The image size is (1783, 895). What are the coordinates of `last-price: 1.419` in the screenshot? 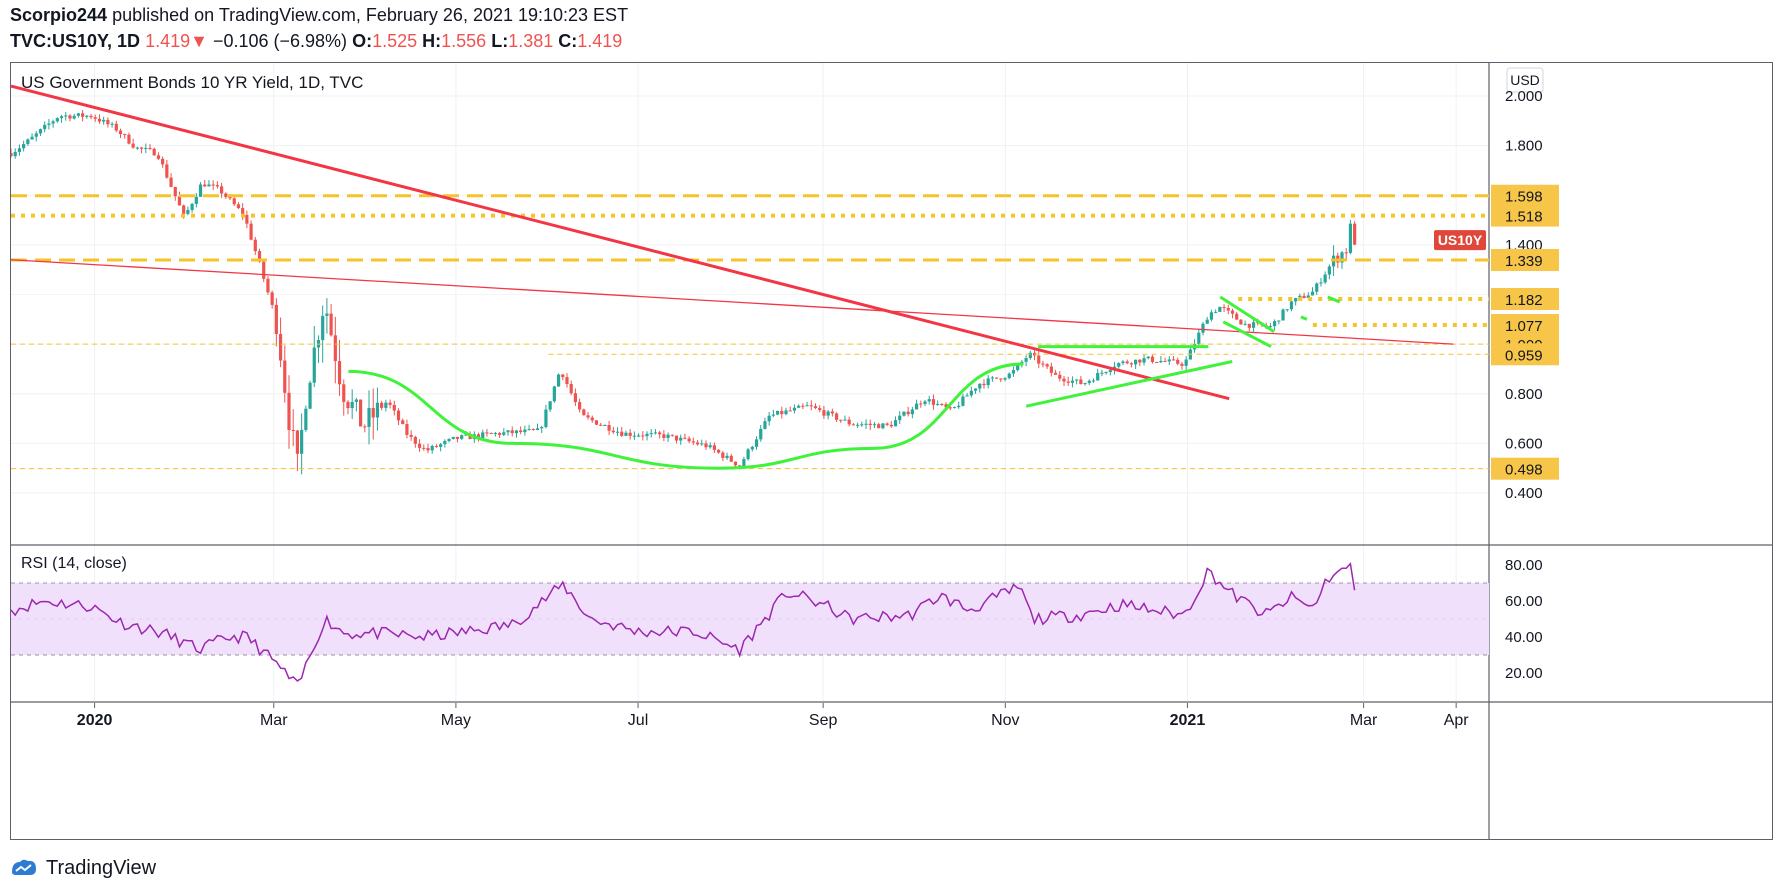 It's located at (168, 41).